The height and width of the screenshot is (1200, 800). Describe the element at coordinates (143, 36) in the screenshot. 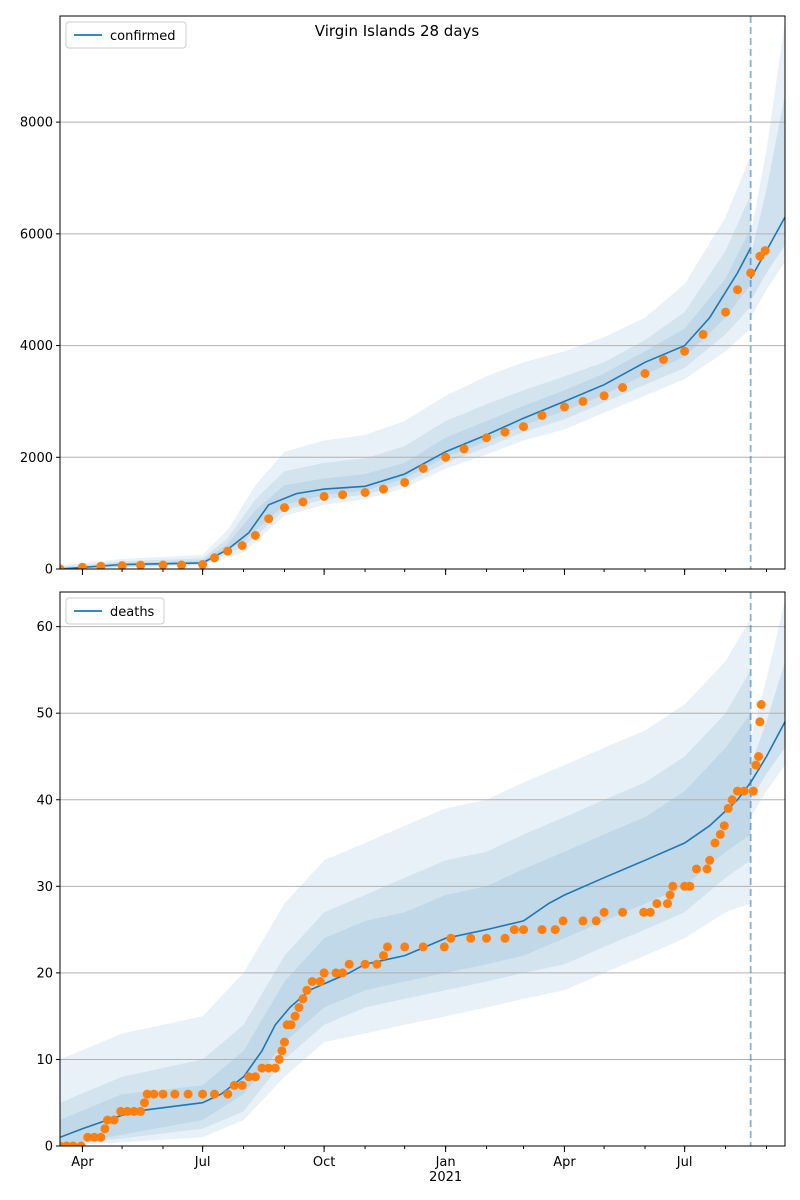

I see `legend-label: confirmed` at that location.